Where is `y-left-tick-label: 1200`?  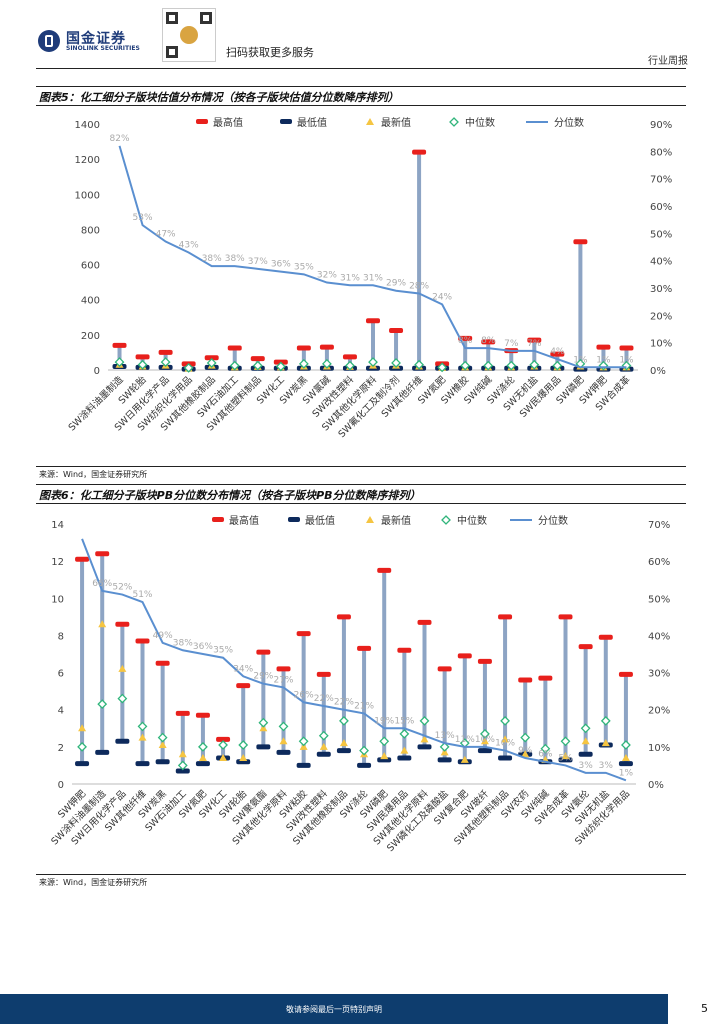 y-left-tick-label: 1200 is located at coordinates (87, 160).